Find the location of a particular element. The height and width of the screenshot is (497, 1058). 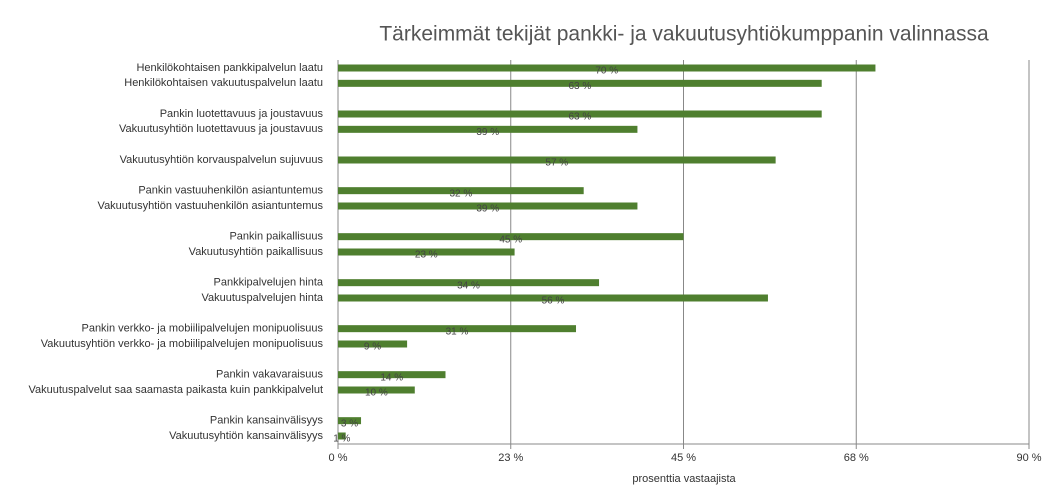

y-tick-label: Pankin vakavaraisuus is located at coordinates (270, 375).